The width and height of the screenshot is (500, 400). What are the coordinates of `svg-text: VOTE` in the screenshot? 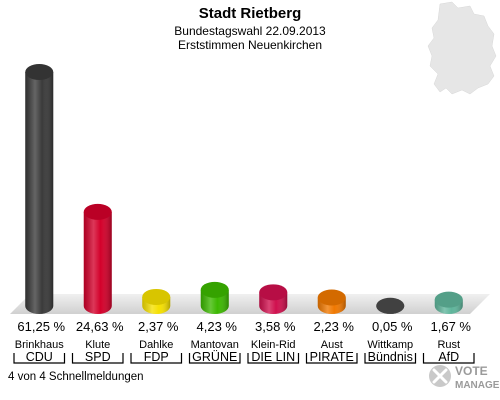 It's located at (471, 371).